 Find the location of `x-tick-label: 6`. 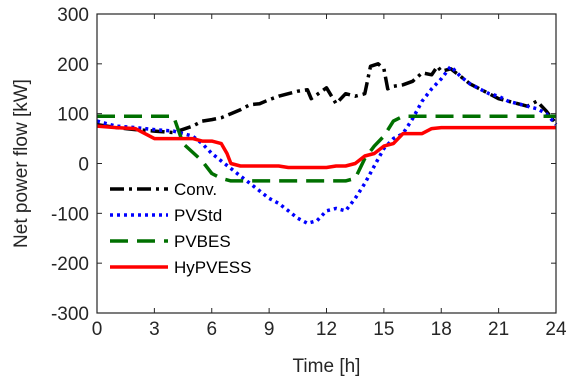

x-tick-label: 6 is located at coordinates (211, 329).